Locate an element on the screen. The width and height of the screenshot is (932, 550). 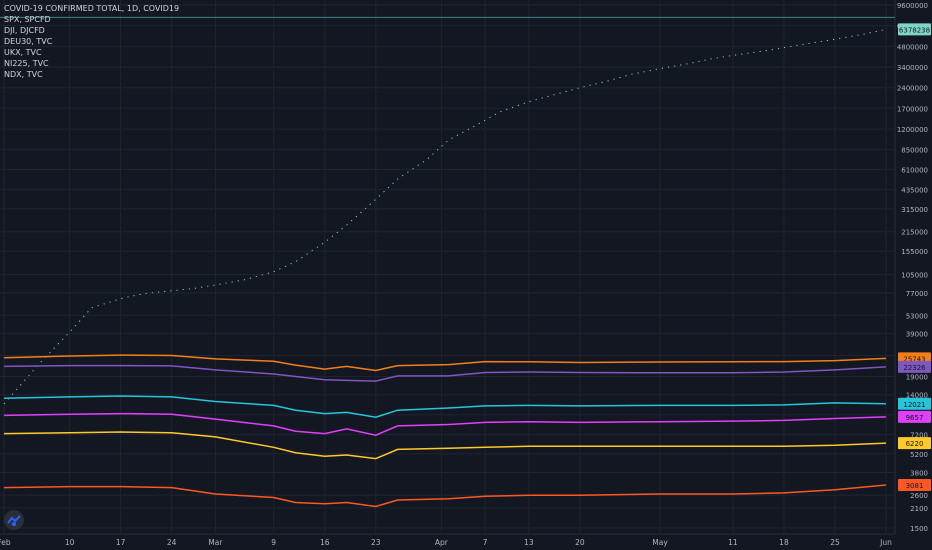
x-axis: Feb 10 17 24 Mar 9 16 23 Apr 7 13 20 May 11 18 25 Jun is located at coordinates (446, 542).